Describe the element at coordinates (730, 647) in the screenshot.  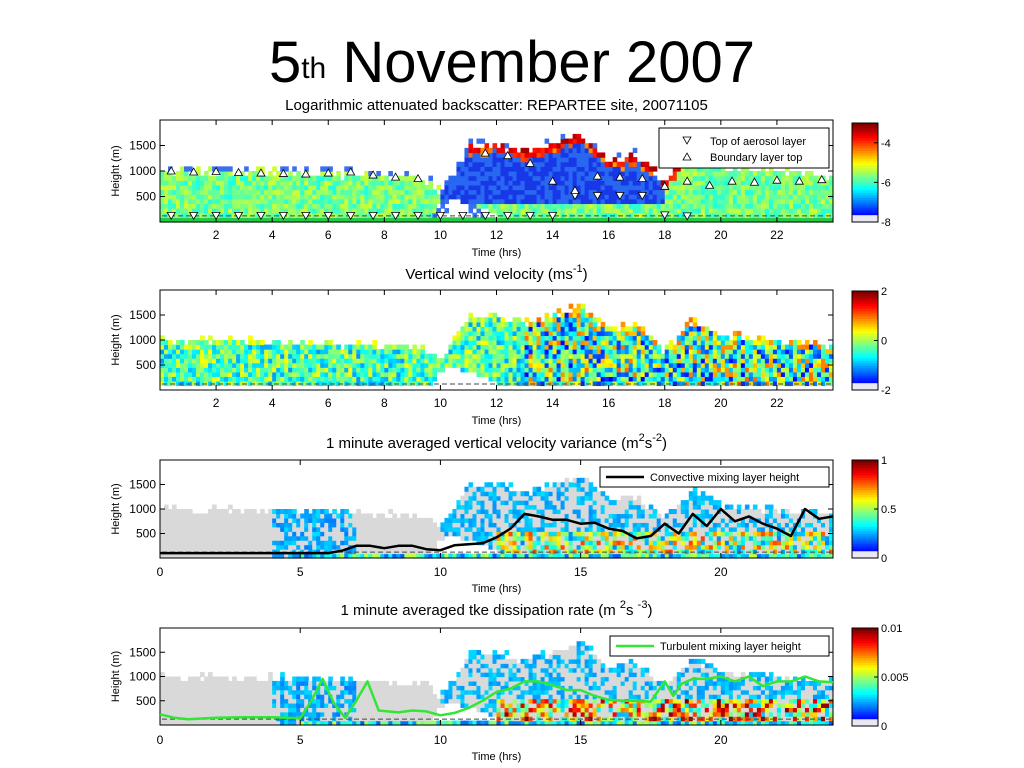
I see `legend-entry: Turbulent mixing layer height` at that location.